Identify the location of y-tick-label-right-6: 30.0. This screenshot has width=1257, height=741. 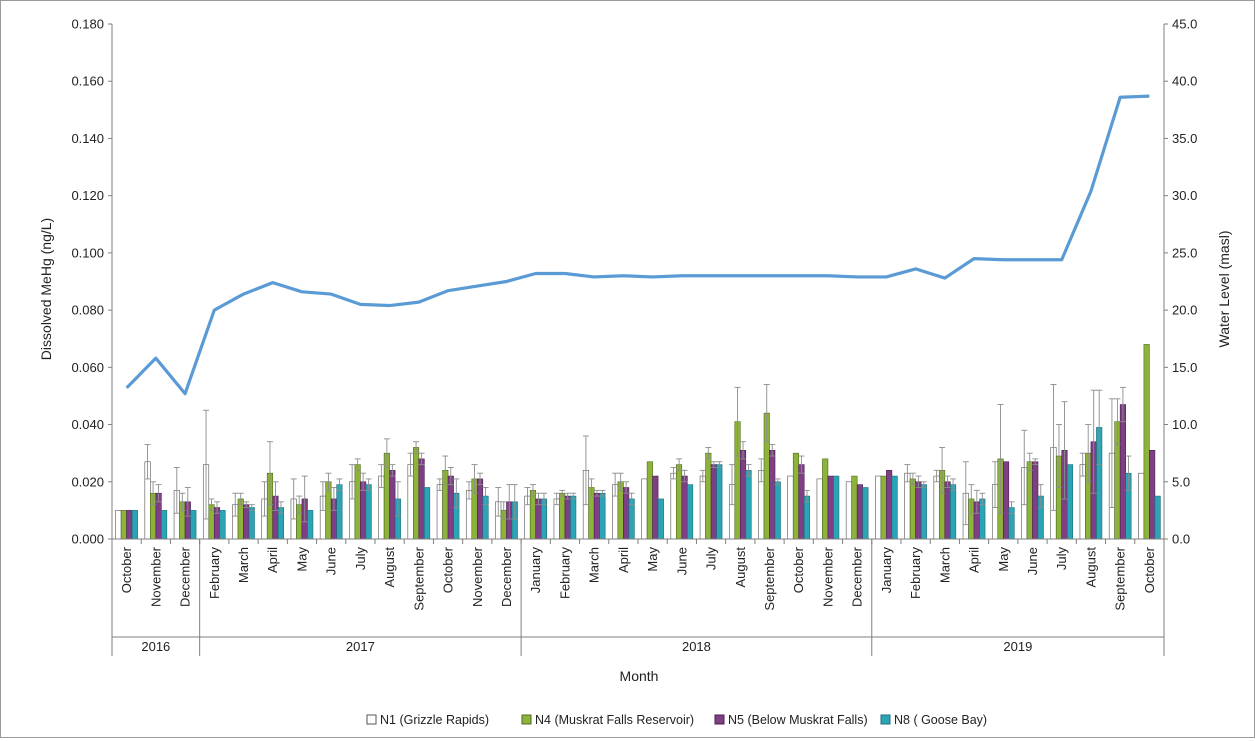
(1184, 195).